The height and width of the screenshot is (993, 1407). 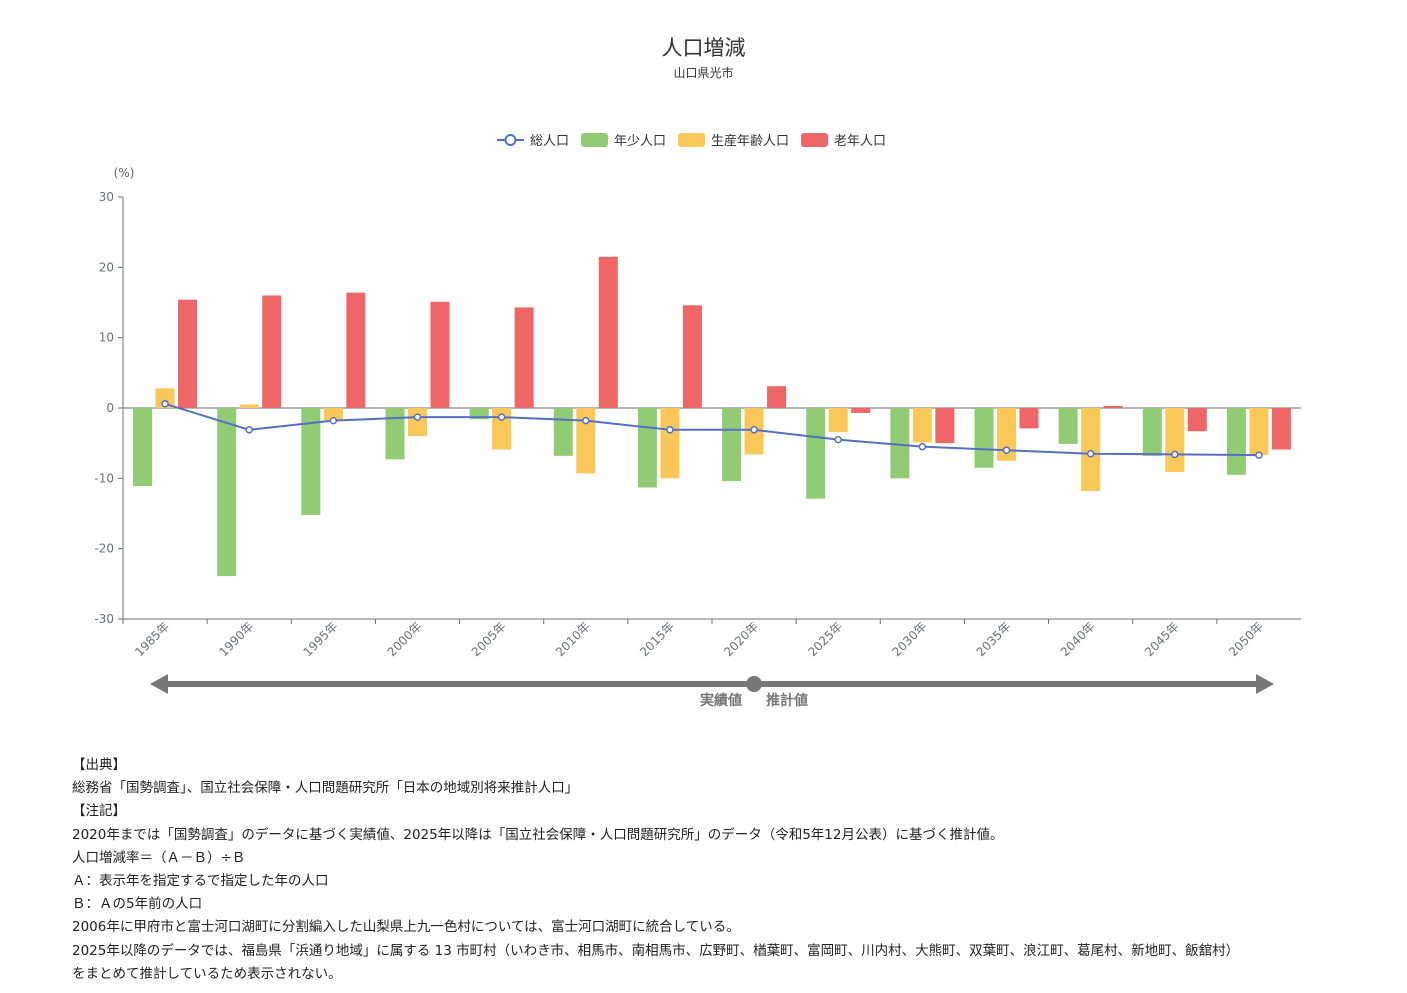 What do you see at coordinates (236, 639) in the screenshot?
I see `x-tick-label: 1990年` at bounding box center [236, 639].